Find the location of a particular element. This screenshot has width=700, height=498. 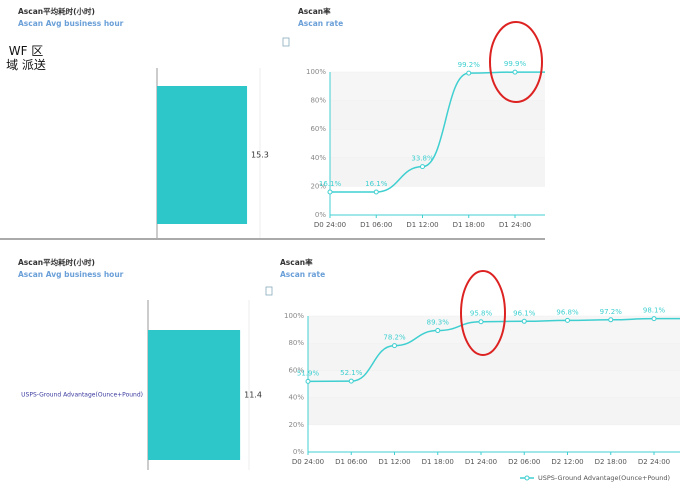

value-label: 99.9% is located at coordinates (515, 64).